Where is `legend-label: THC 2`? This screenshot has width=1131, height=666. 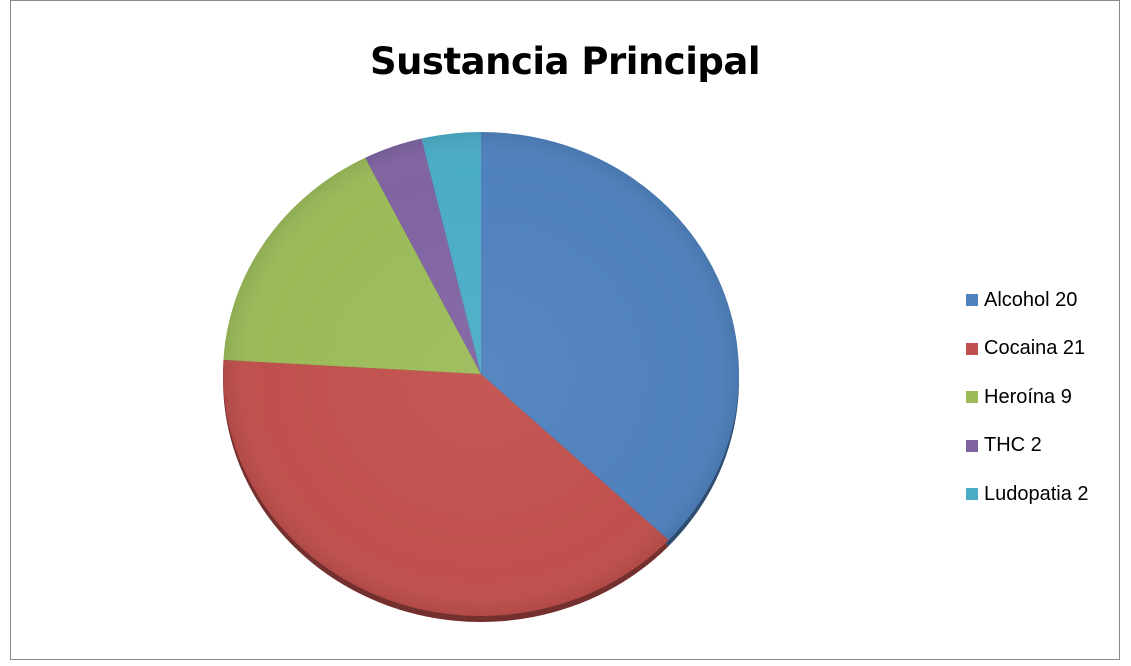
legend-label: THC 2 is located at coordinates (1013, 445).